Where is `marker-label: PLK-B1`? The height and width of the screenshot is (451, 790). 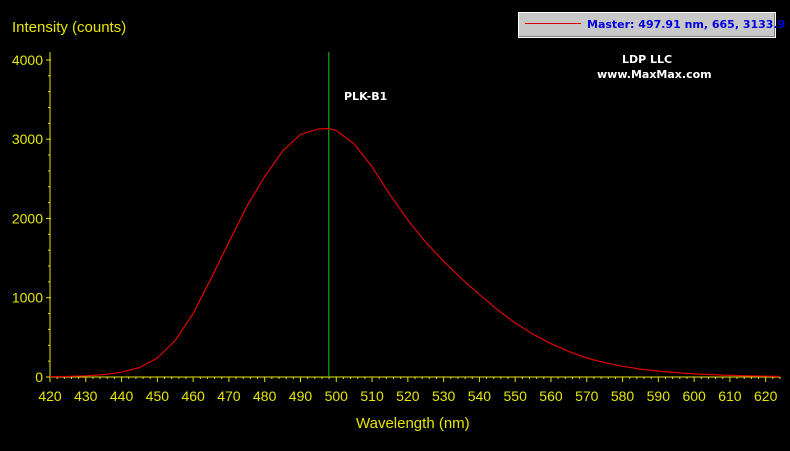
marker-label: PLK-B1 is located at coordinates (366, 96).